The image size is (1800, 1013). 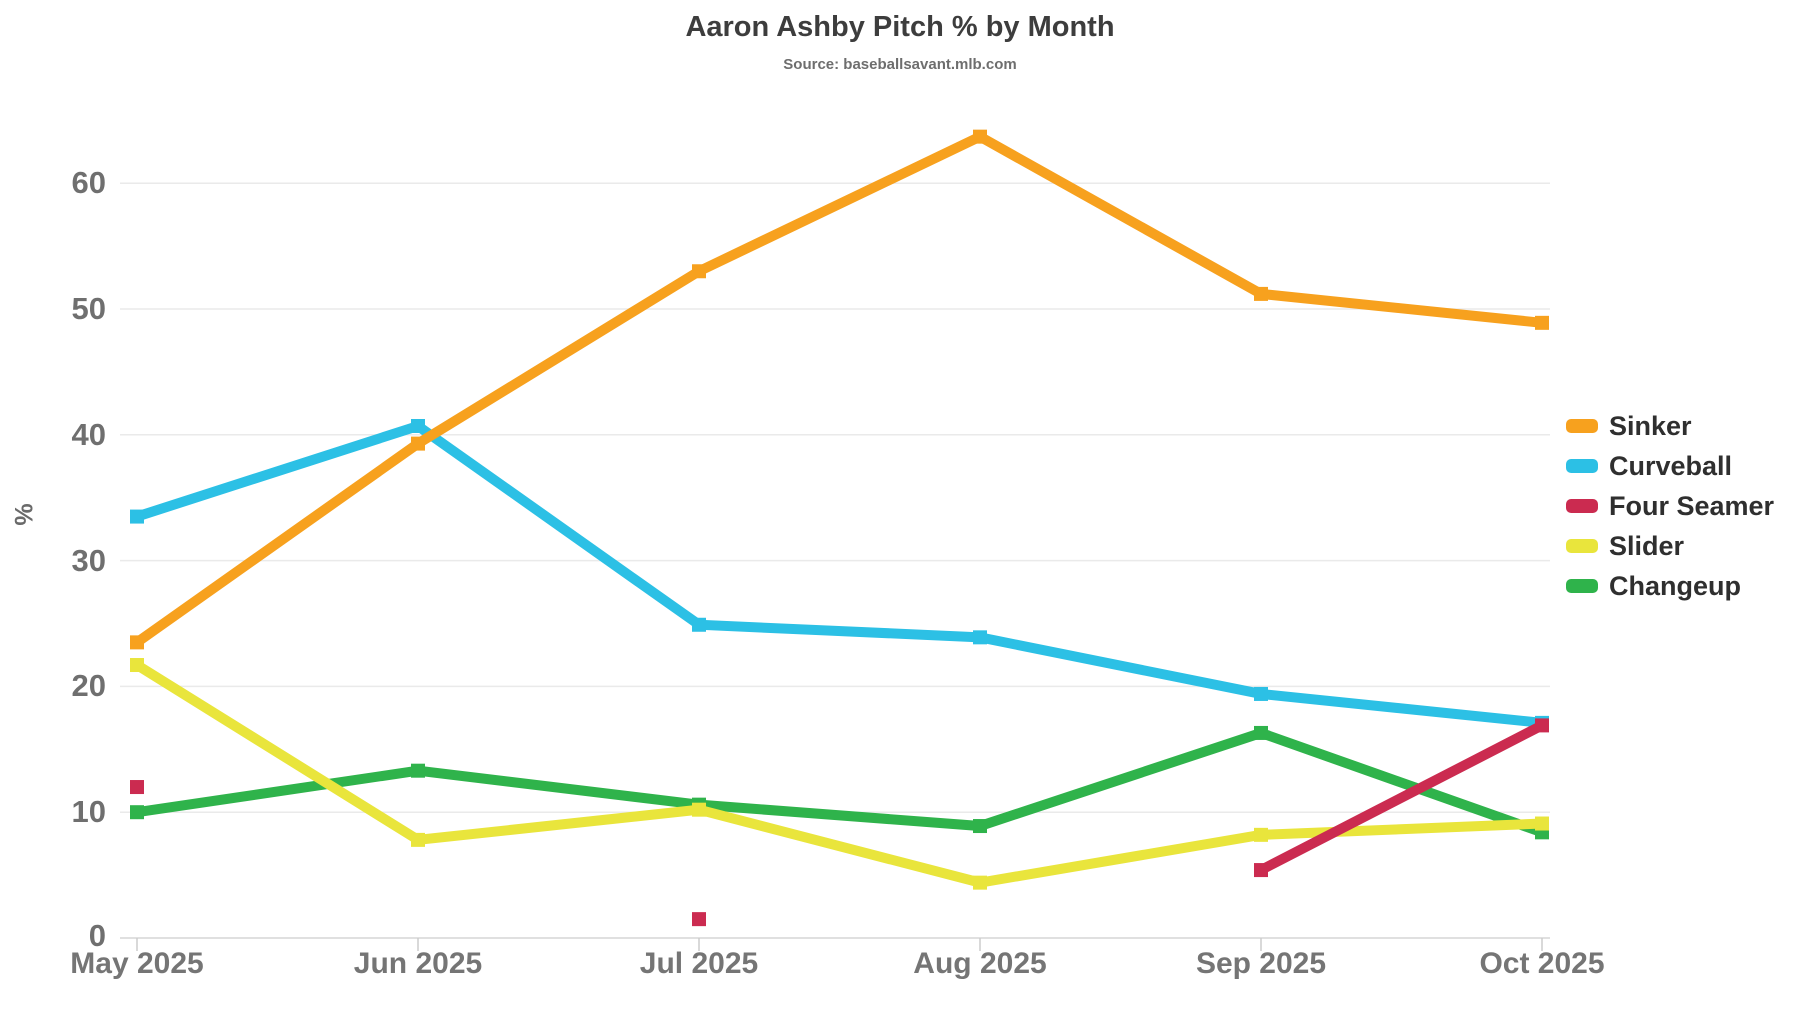 What do you see at coordinates (699, 963) in the screenshot?
I see `x-tick-jul-2025: Jul 2025` at bounding box center [699, 963].